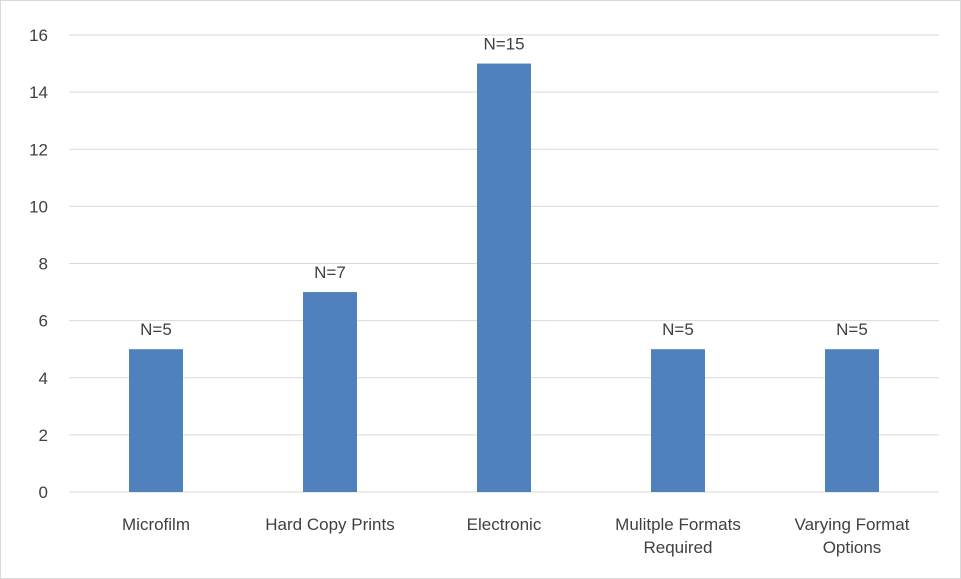  I want to click on category-label: Electronic, so click(504, 524).